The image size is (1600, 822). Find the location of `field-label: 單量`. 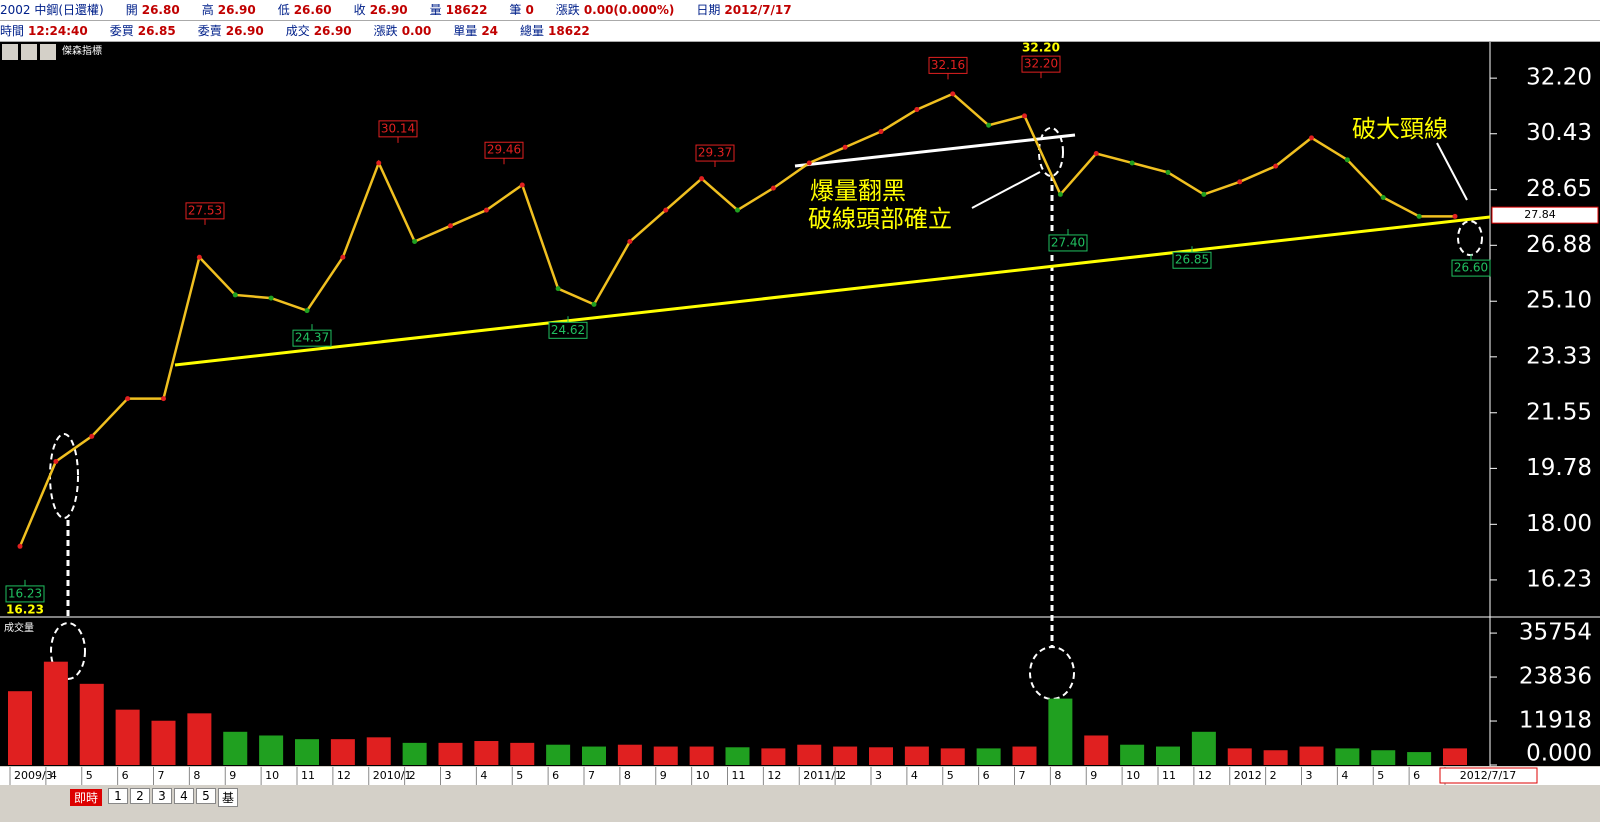

field-label: 單量 is located at coordinates (465, 31).